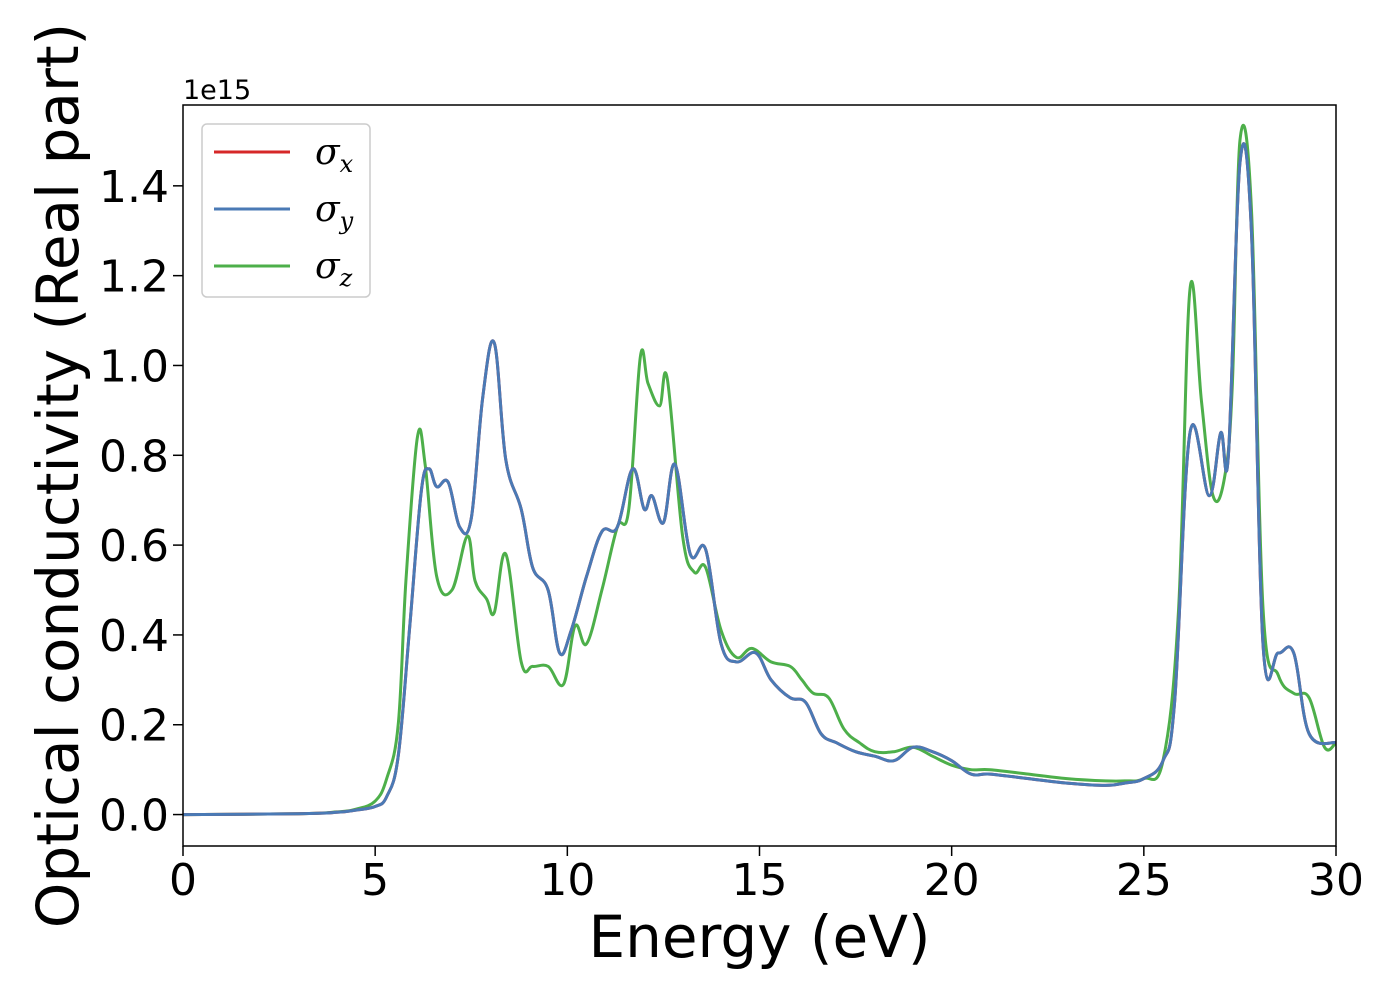  What do you see at coordinates (134, 816) in the screenshot?
I see `y-tick-label: 0.0` at bounding box center [134, 816].